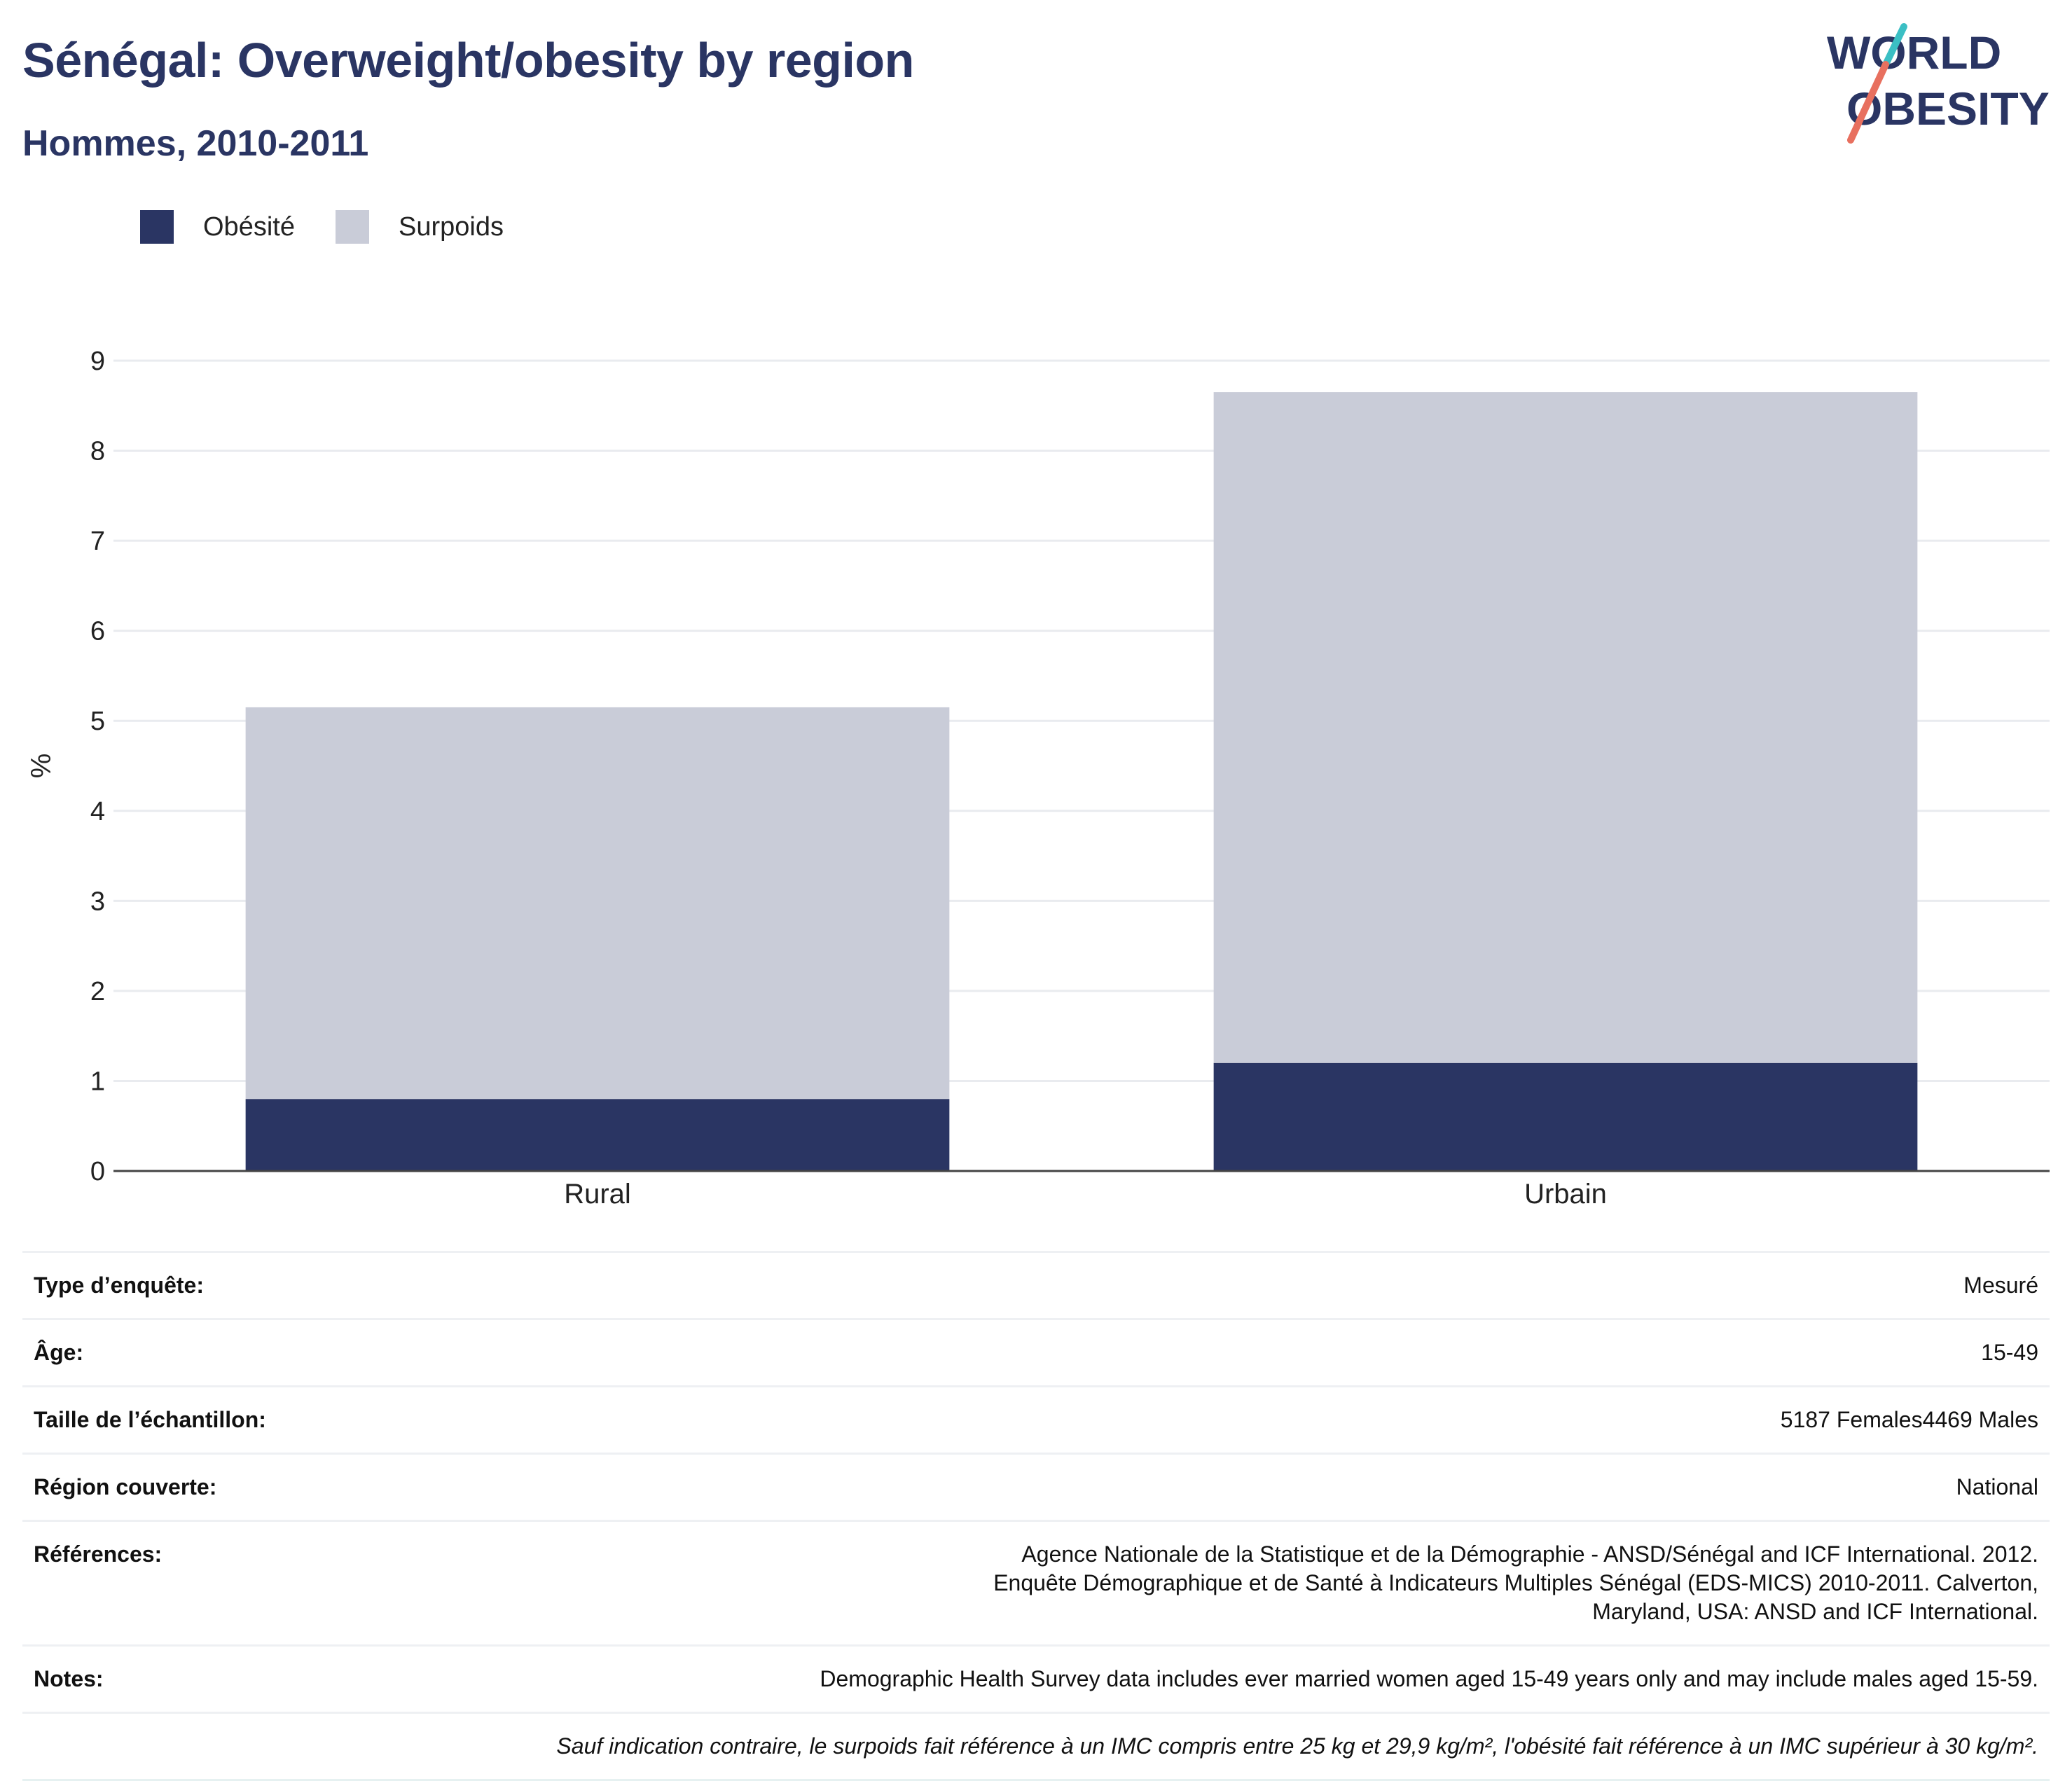  I want to click on meta-row-survey-type: Type d’enquête: Mesuré, so click(1036, 1285).